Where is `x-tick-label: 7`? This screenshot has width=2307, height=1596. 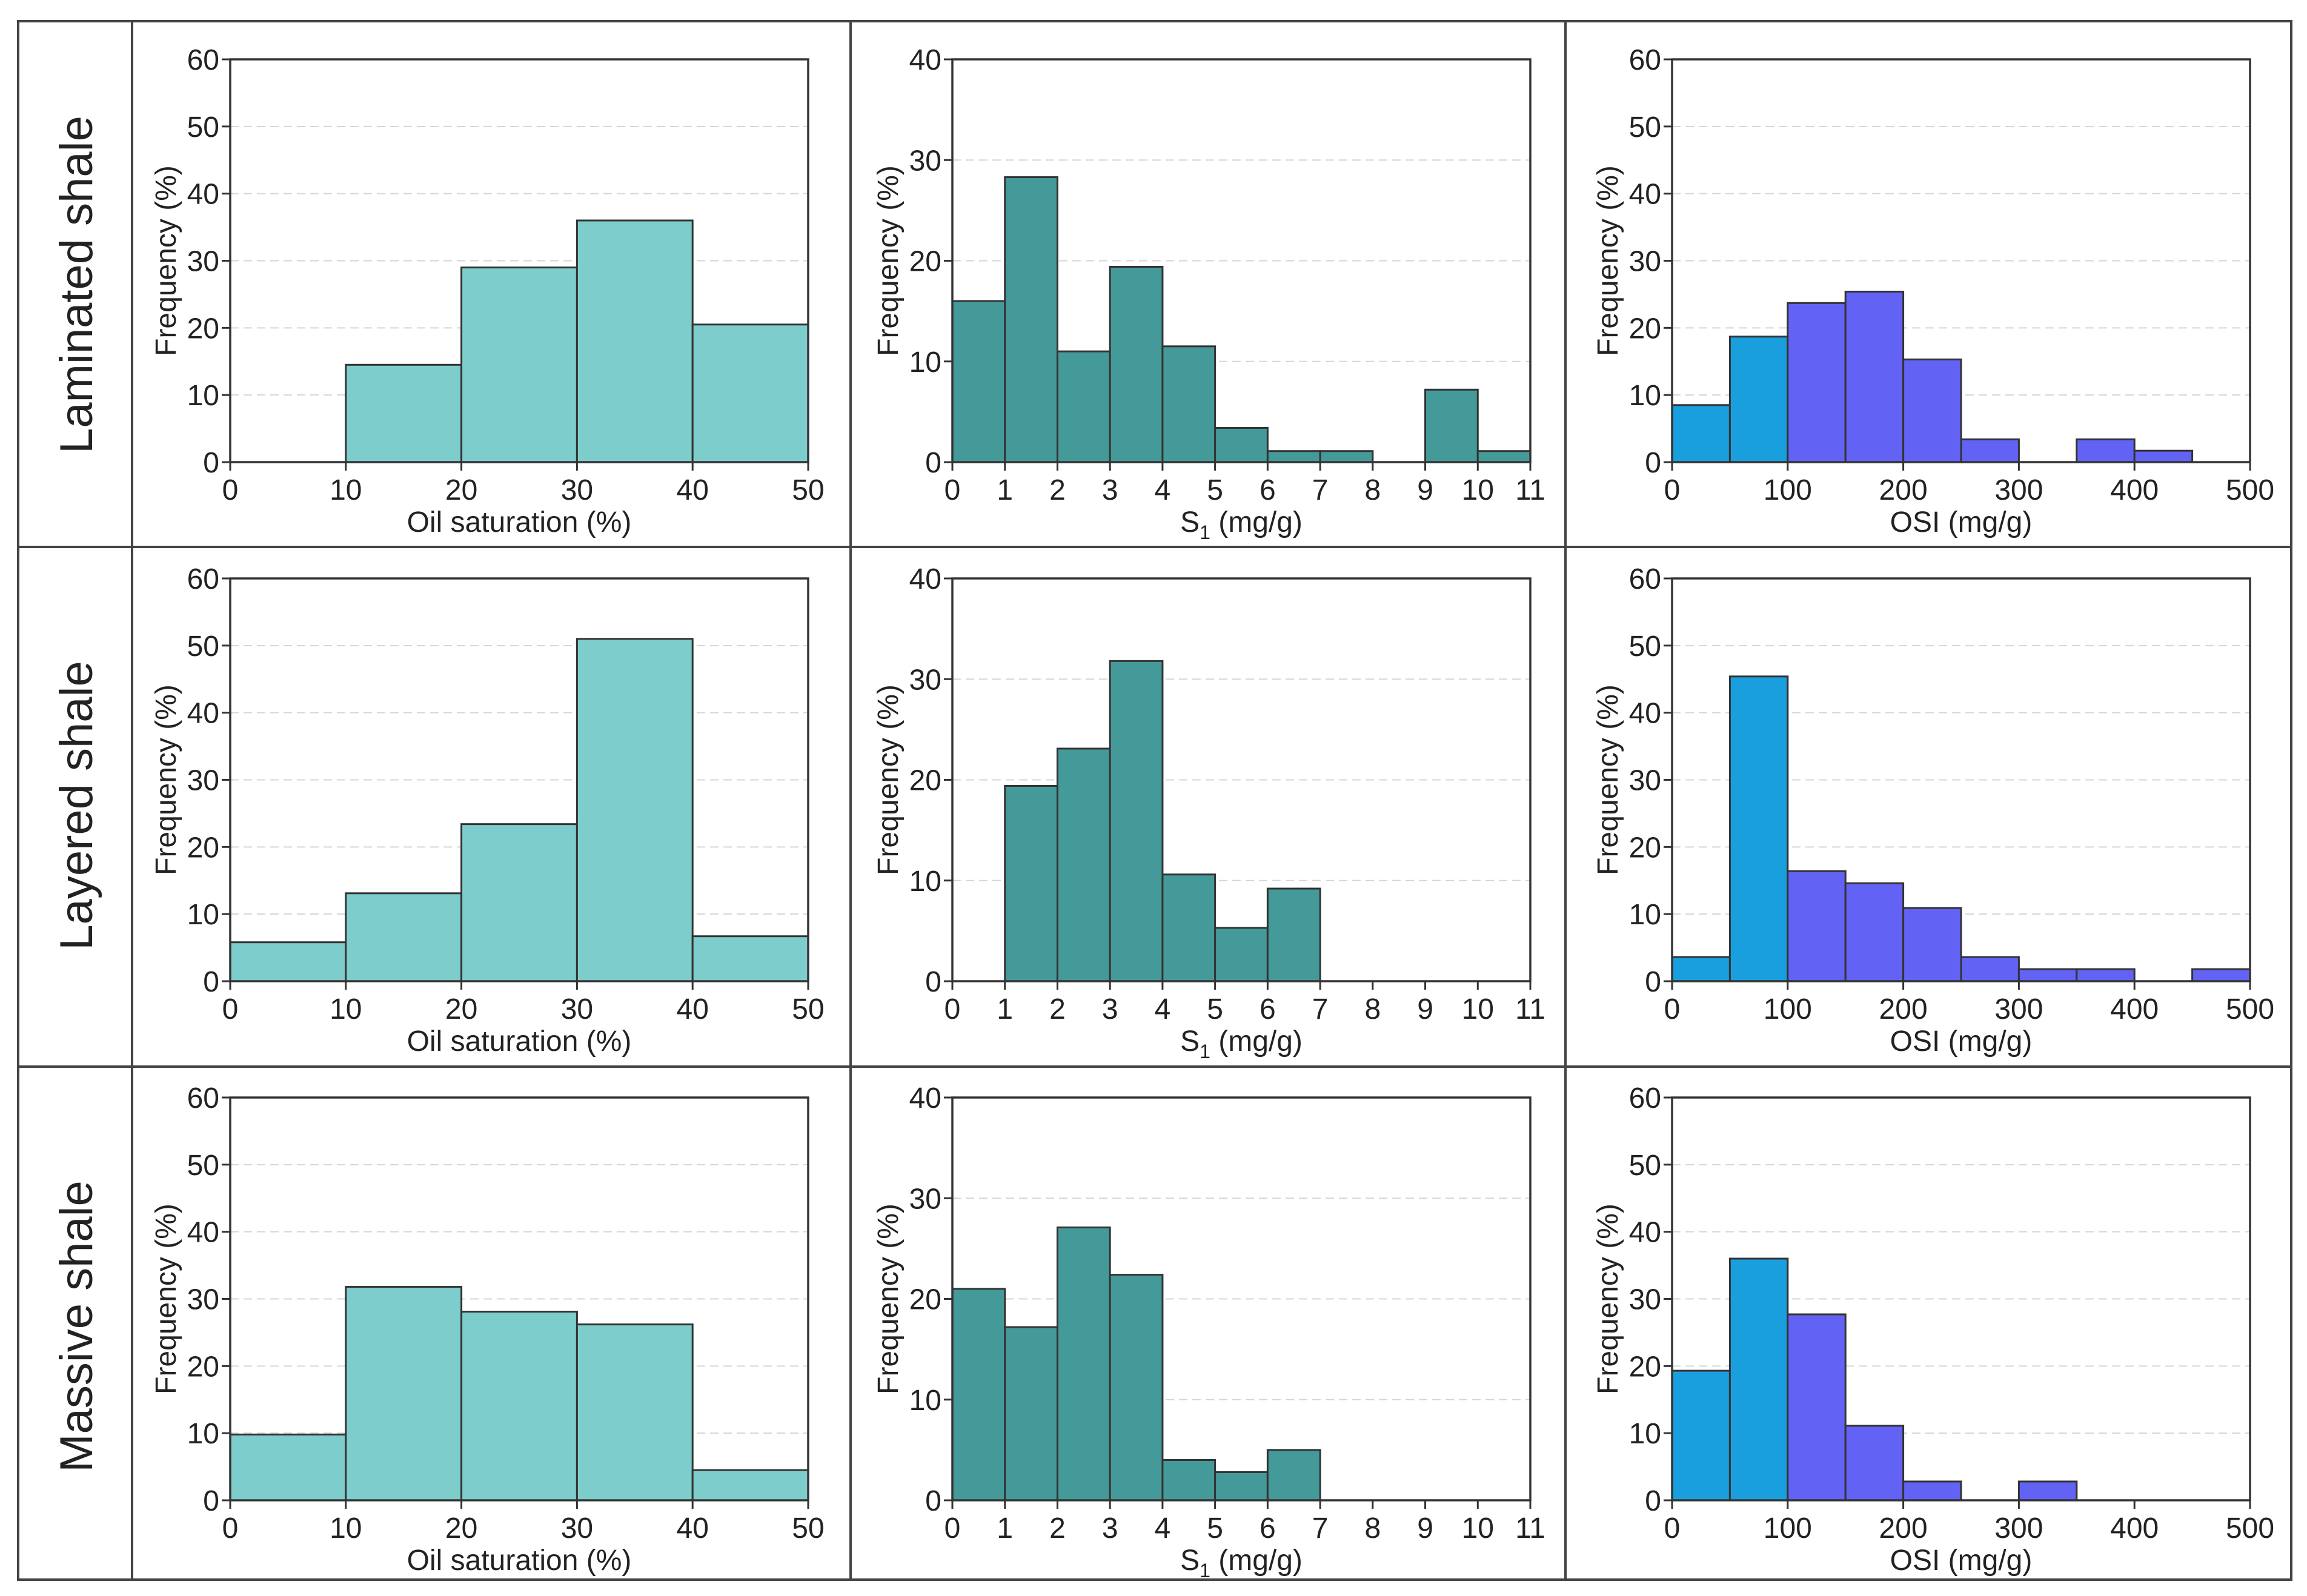 x-tick-label: 7 is located at coordinates (1320, 1528).